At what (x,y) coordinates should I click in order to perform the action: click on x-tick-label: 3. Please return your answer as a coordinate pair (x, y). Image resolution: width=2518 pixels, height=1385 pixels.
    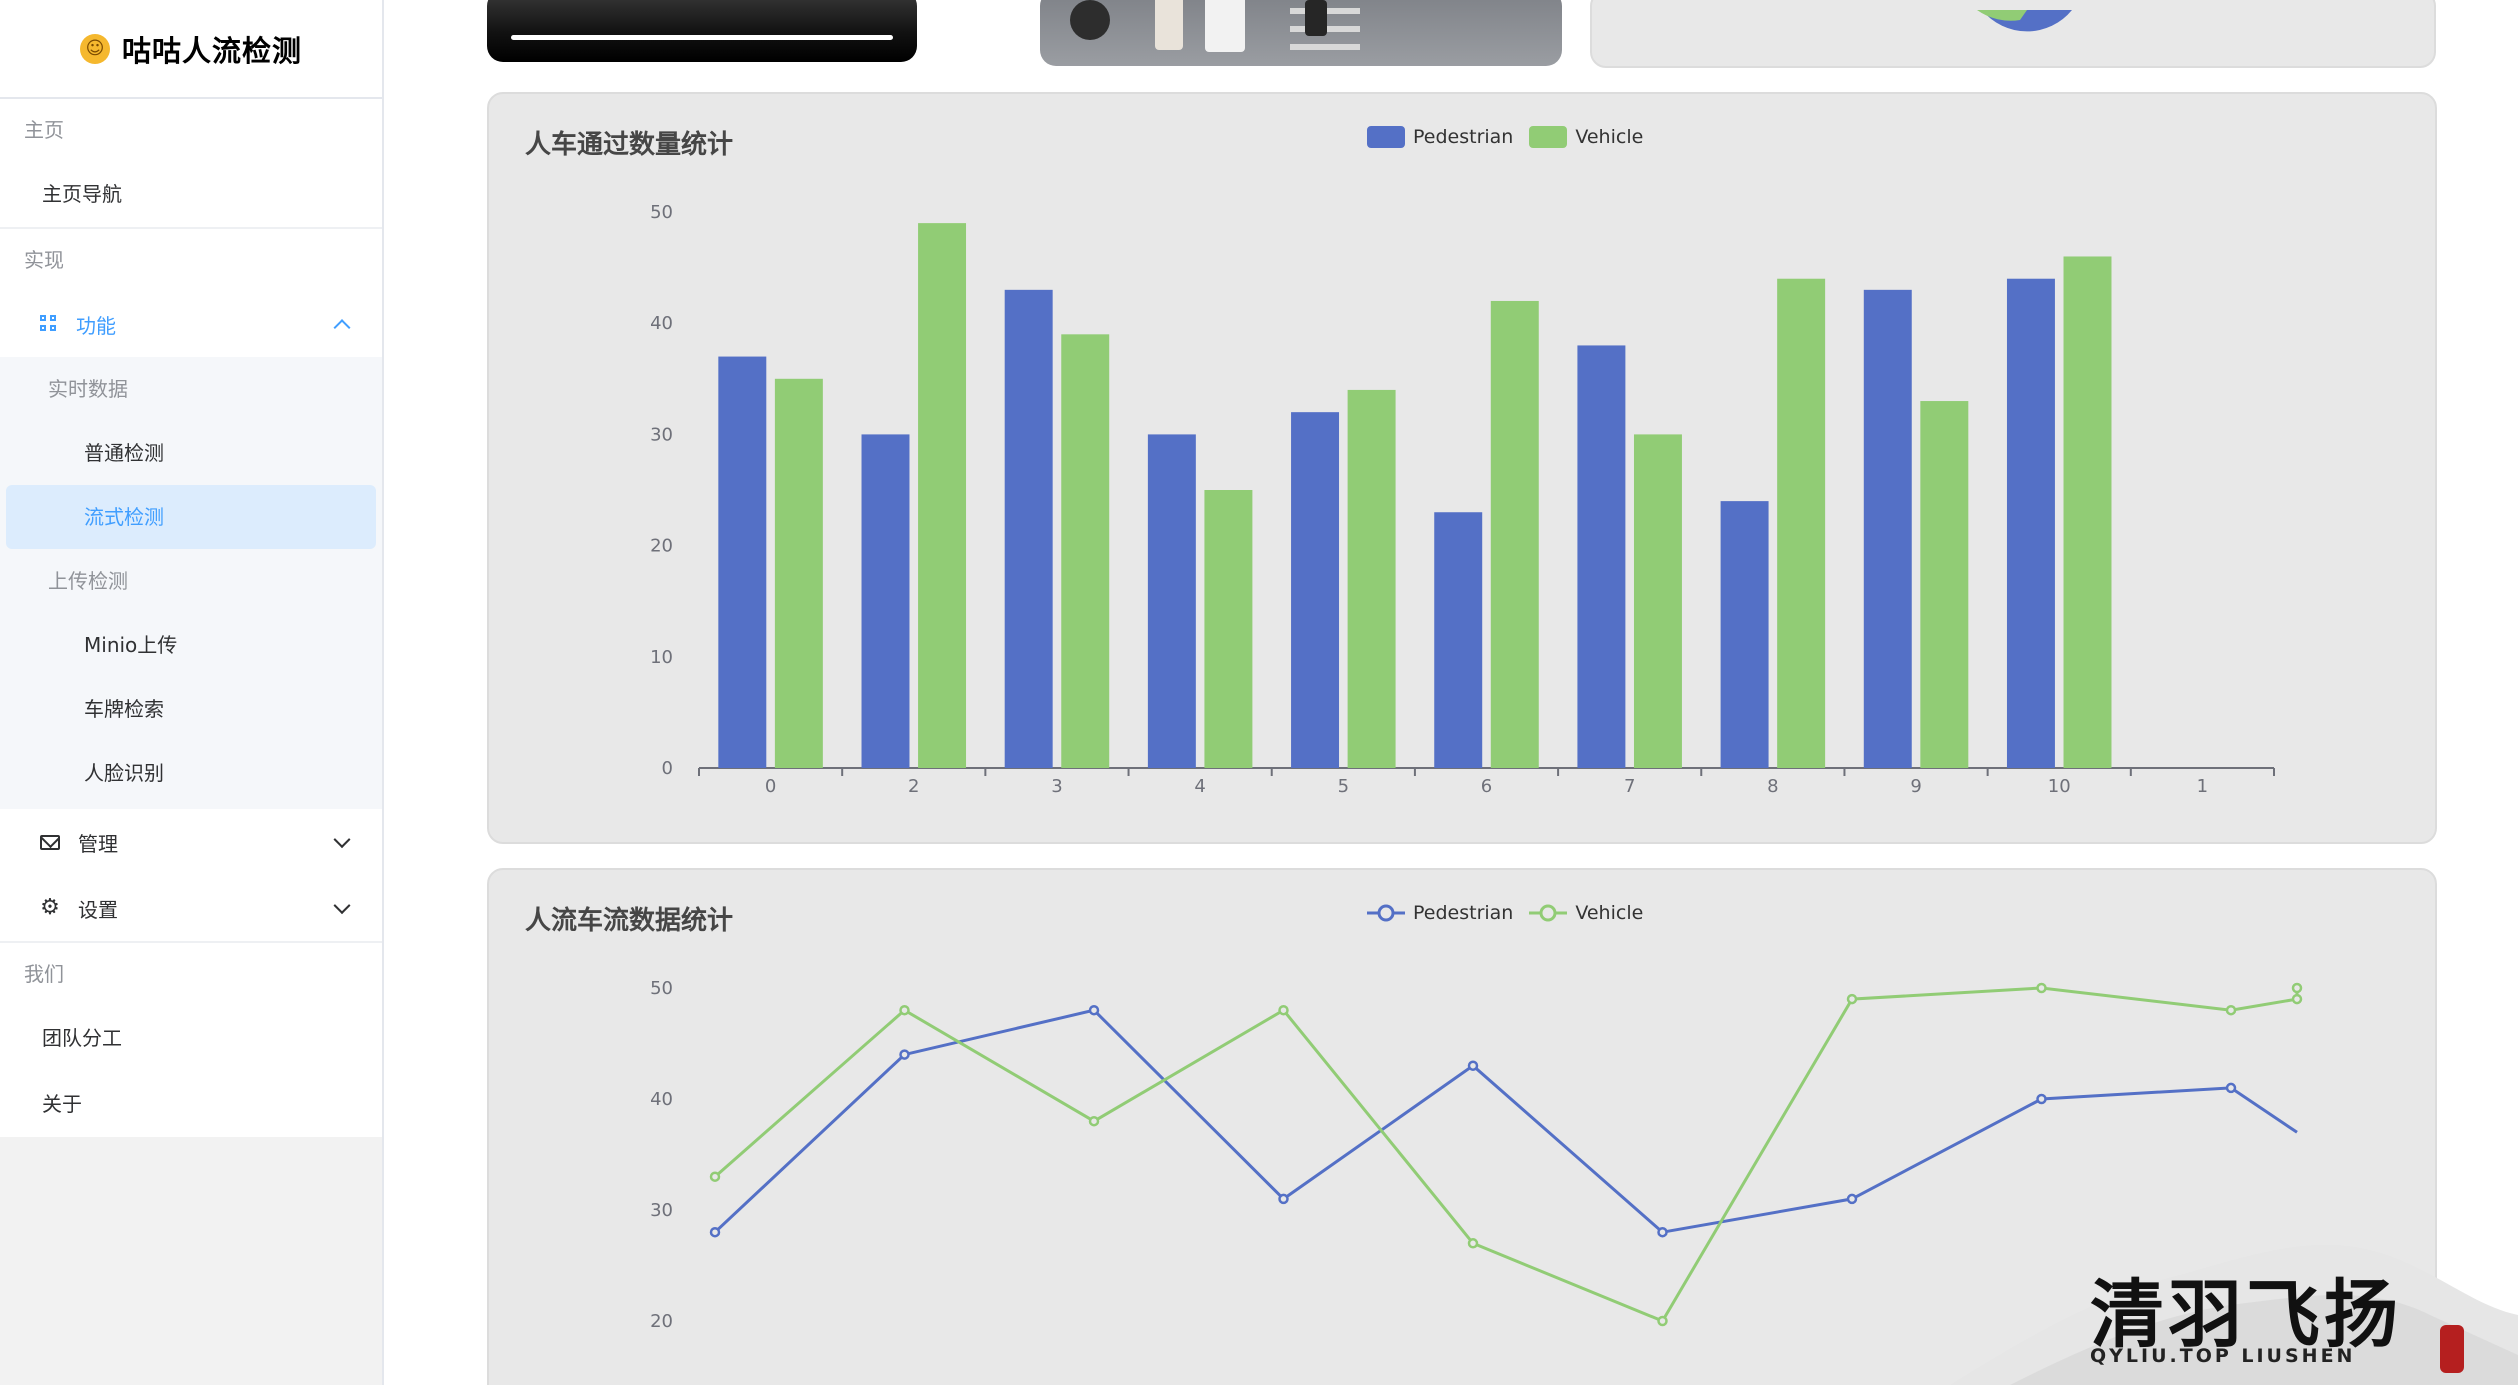
    Looking at the image, I should click on (1056, 786).